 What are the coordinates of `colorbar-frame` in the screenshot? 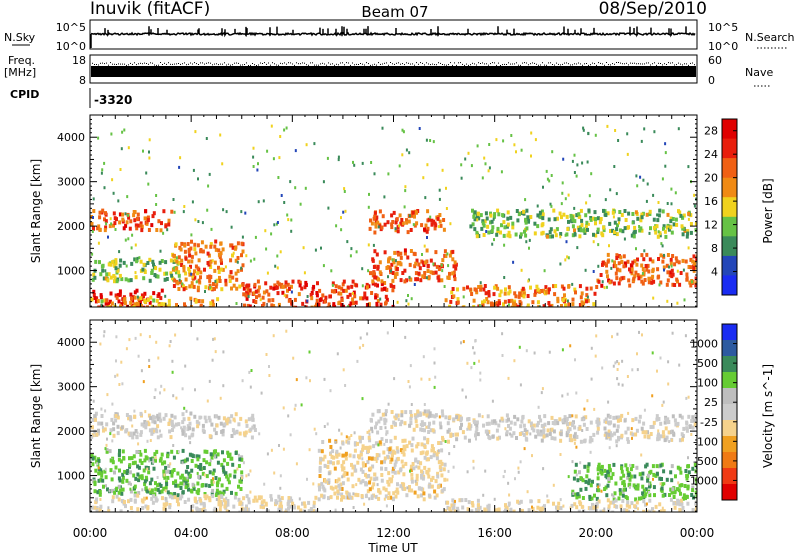 It's located at (729, 207).